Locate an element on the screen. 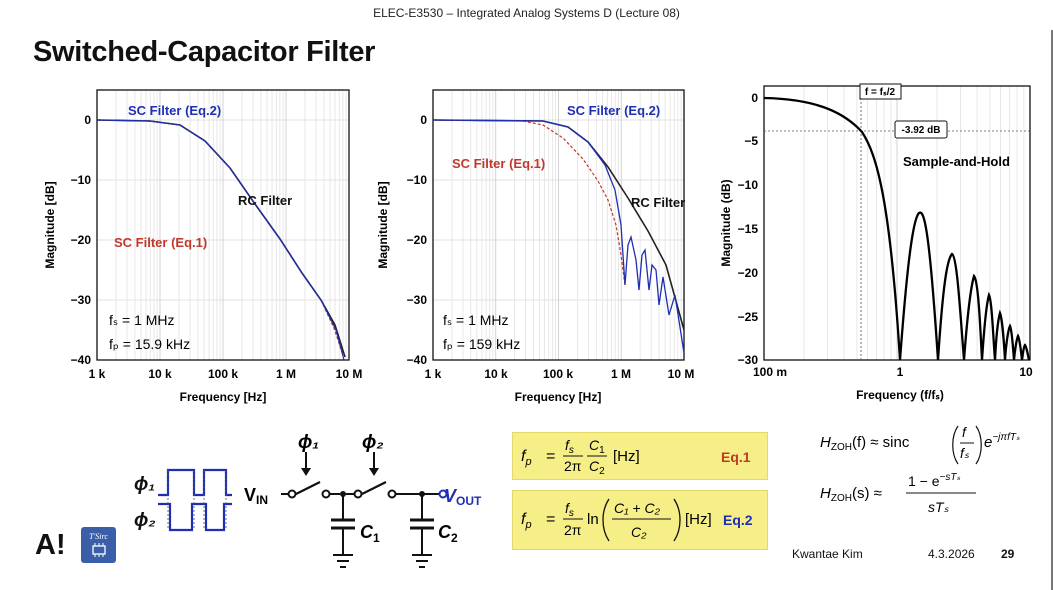 The image size is (1053, 590). plot2-xtick: 100 k is located at coordinates (558, 374).